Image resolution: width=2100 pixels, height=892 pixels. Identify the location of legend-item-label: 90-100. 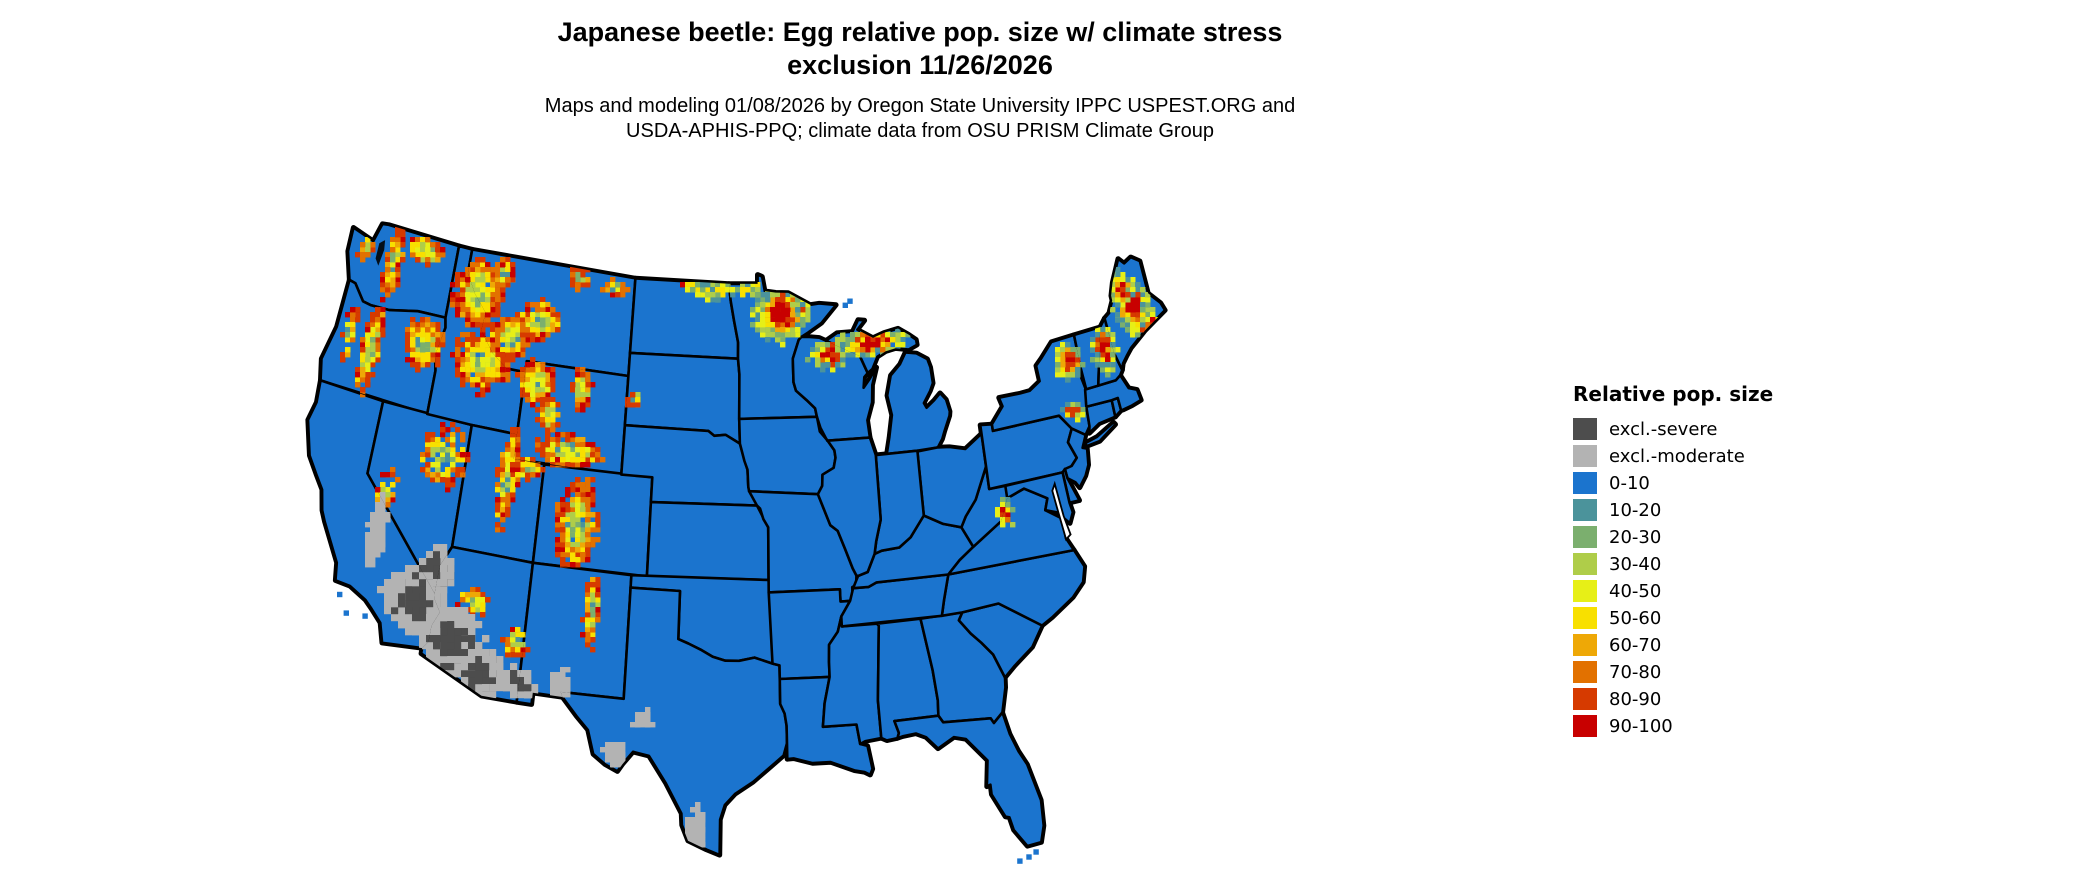
(1641, 726).